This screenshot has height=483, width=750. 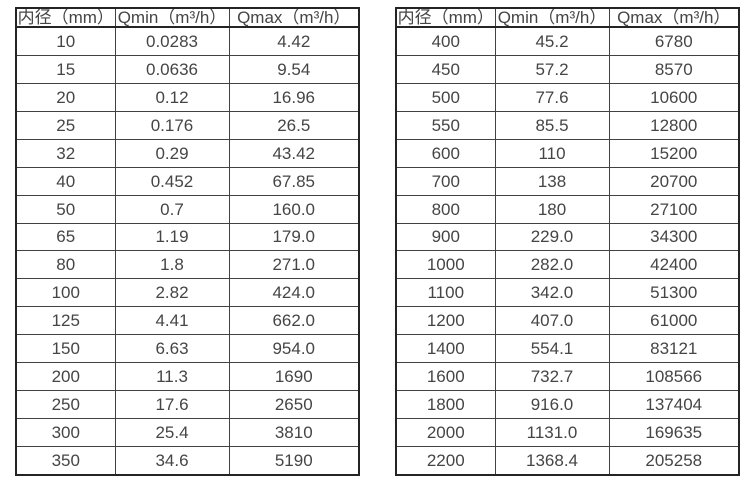 I want to click on diameter-cell: 32, so click(x=65, y=153).